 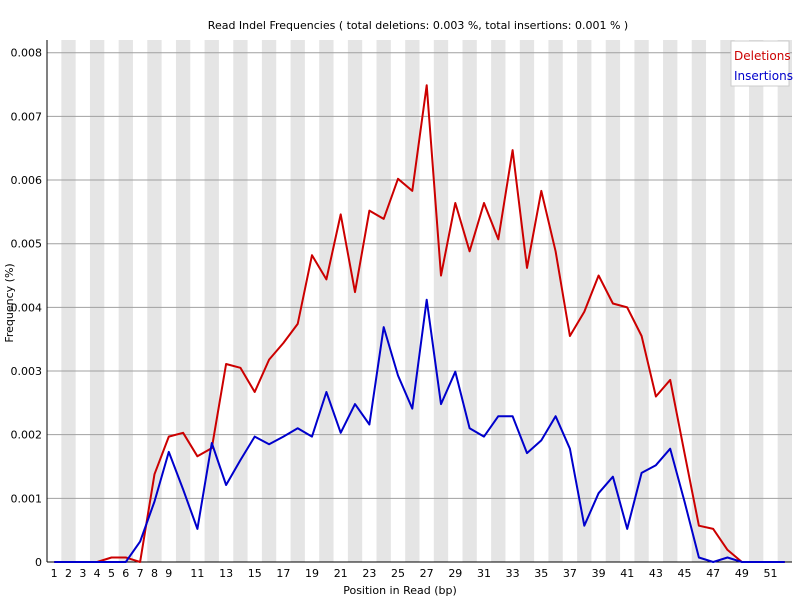 What do you see at coordinates (599, 573) in the screenshot?
I see `x-tick-label: 39` at bounding box center [599, 573].